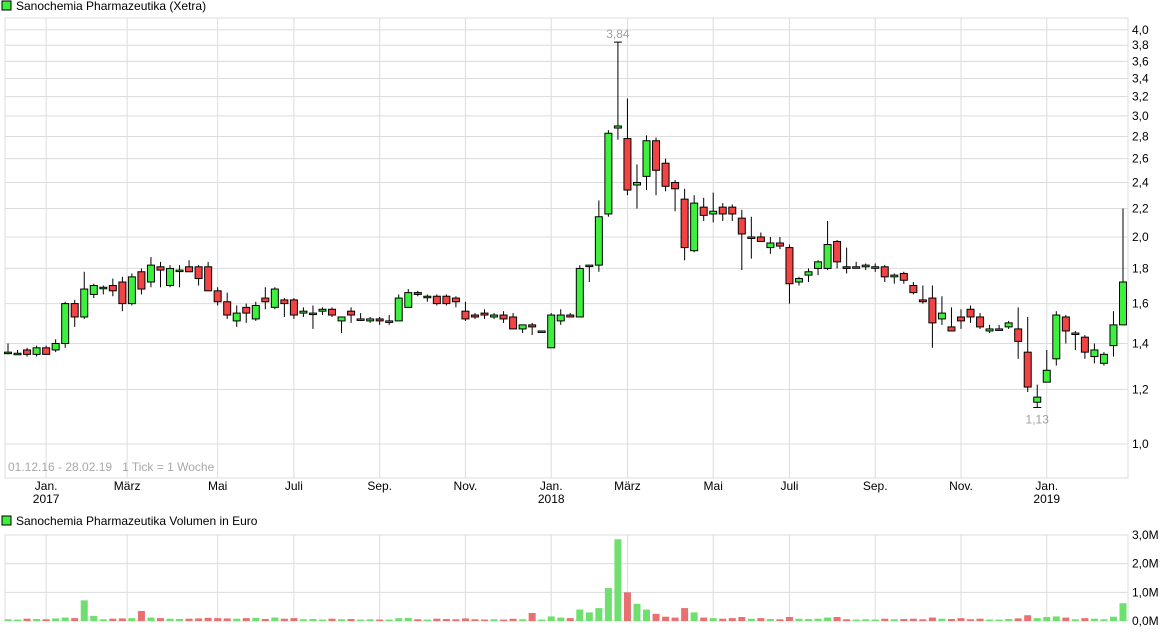 This screenshot has height=638, width=1175. Describe the element at coordinates (46, 499) in the screenshot. I see `x-year-label: 2017` at that location.